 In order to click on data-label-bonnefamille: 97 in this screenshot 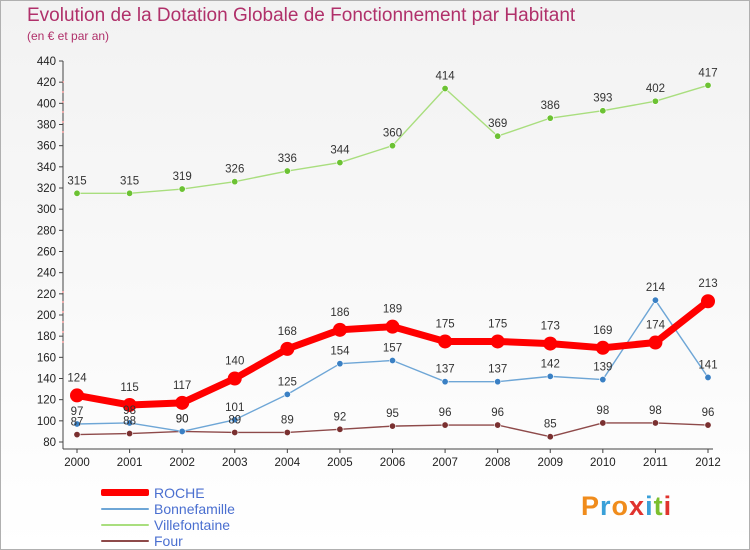, I will do `click(77, 412)`.